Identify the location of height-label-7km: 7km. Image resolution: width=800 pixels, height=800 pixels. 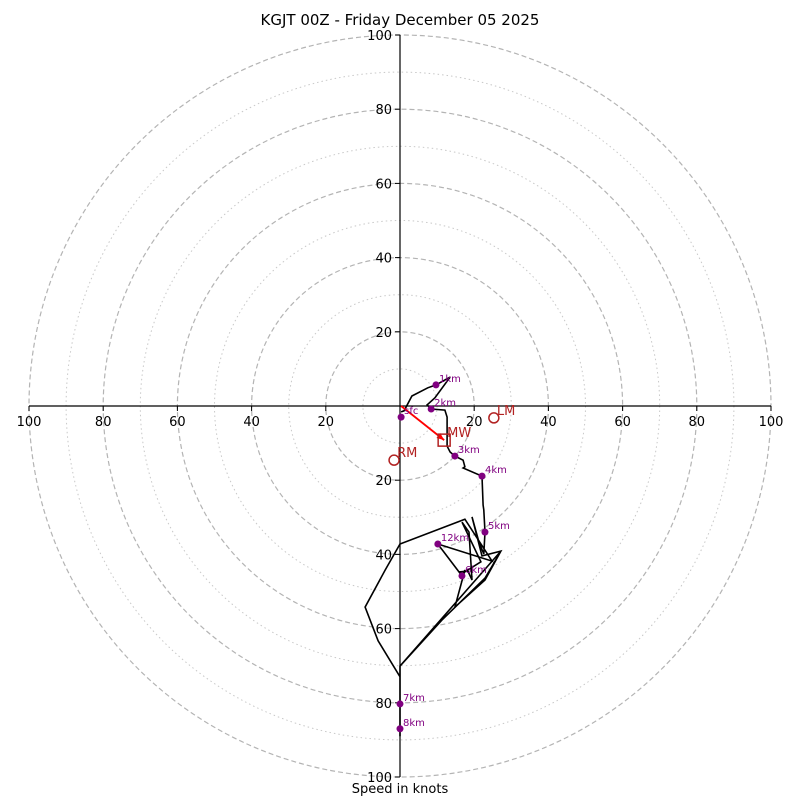
(414, 698).